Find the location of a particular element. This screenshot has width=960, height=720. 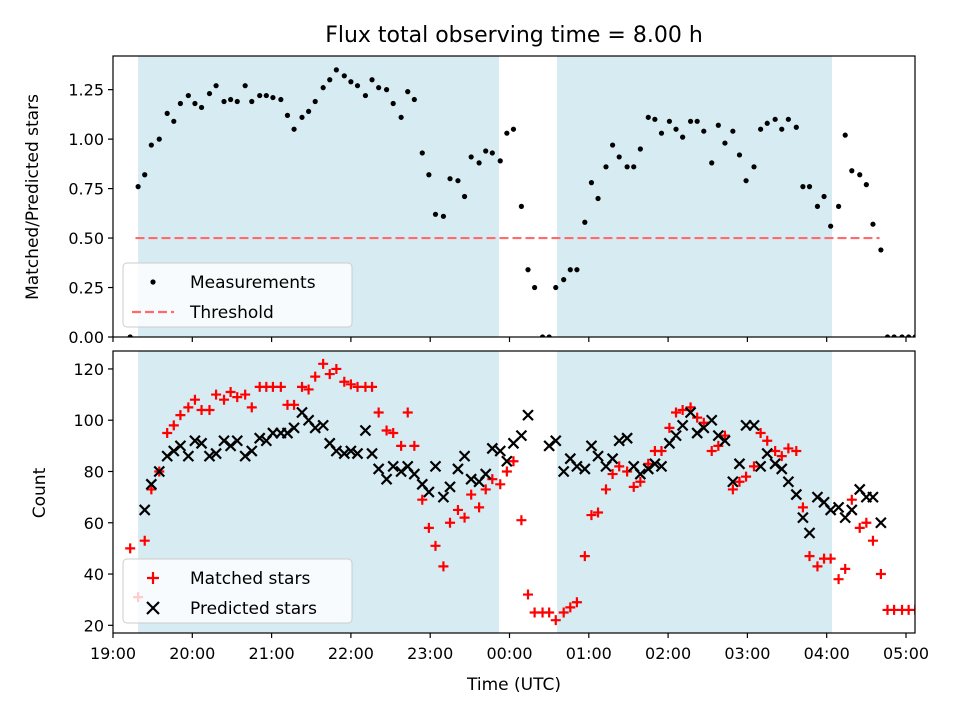

top-shaded-interval is located at coordinates (694, 196).